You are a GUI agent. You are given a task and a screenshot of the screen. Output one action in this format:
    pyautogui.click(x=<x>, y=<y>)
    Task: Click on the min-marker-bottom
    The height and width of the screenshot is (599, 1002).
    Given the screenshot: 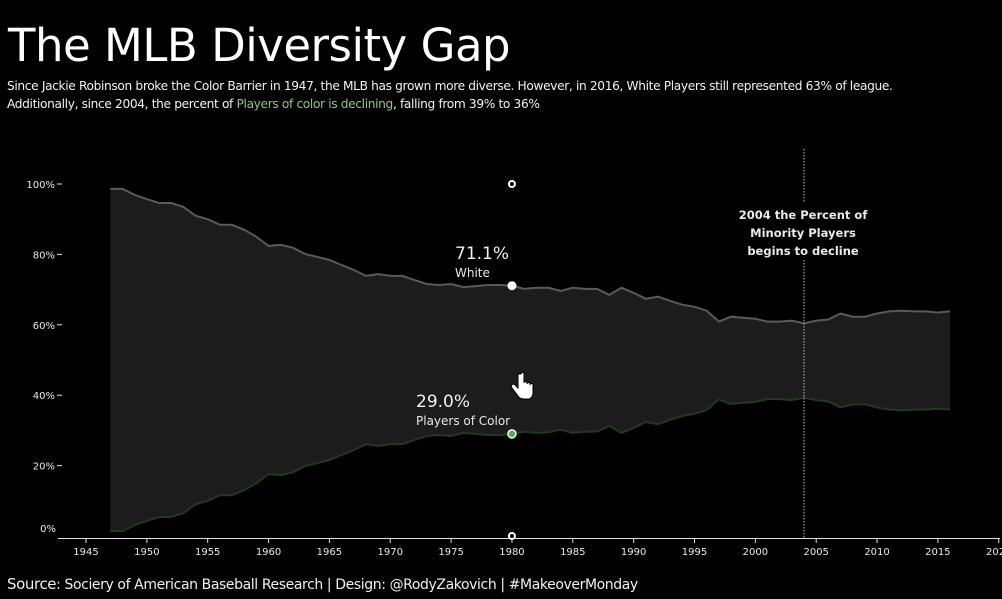 What is the action you would take?
    pyautogui.click(x=511, y=536)
    